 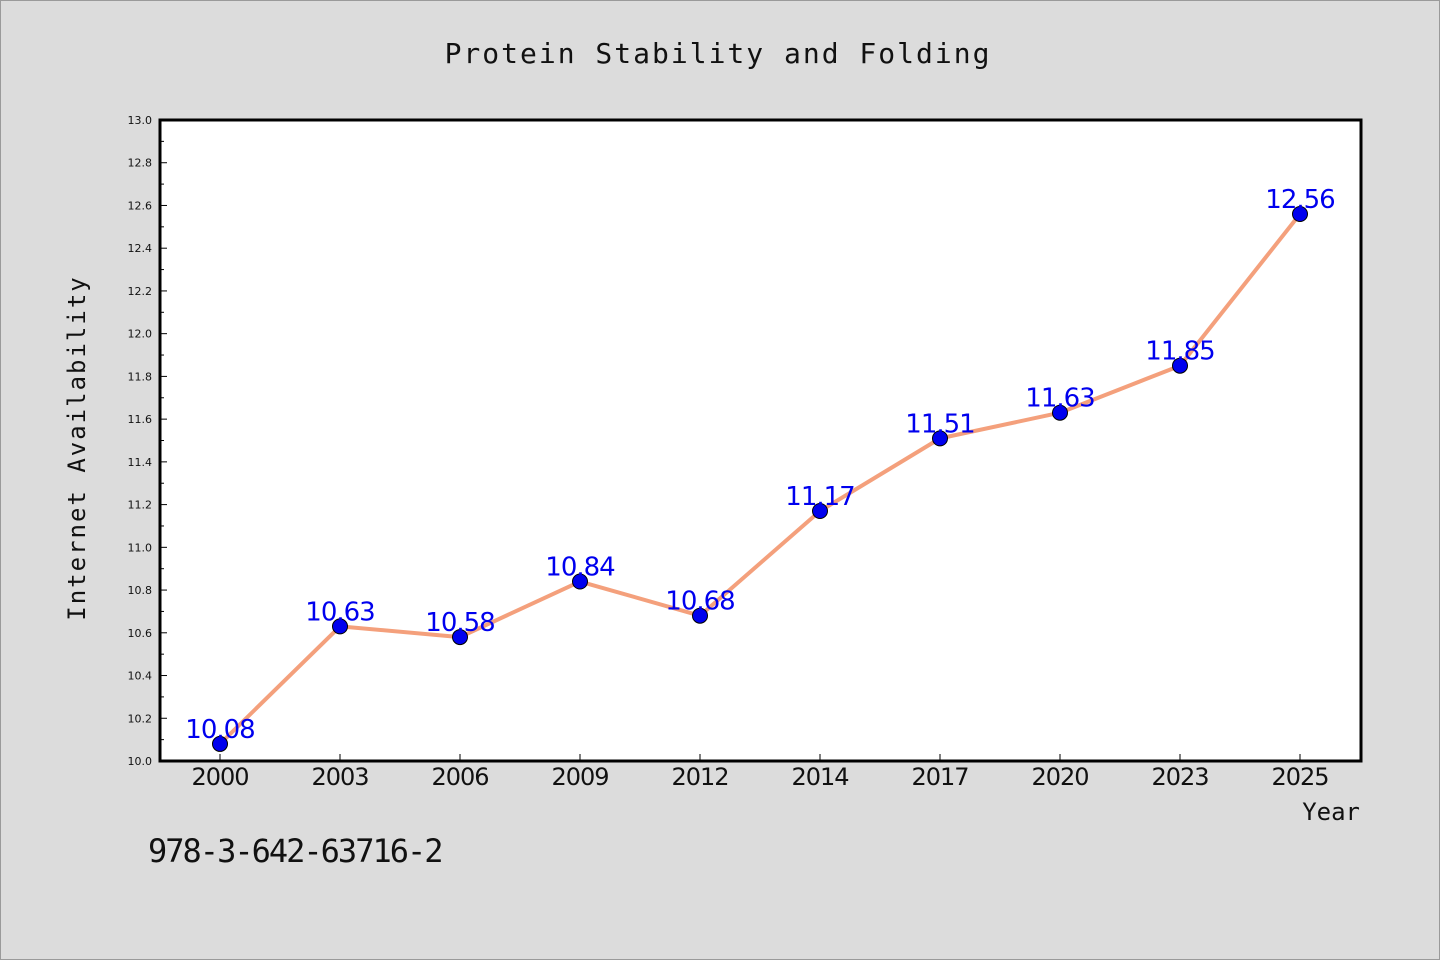 I want to click on data-label: 12.56, so click(x=1299, y=200).